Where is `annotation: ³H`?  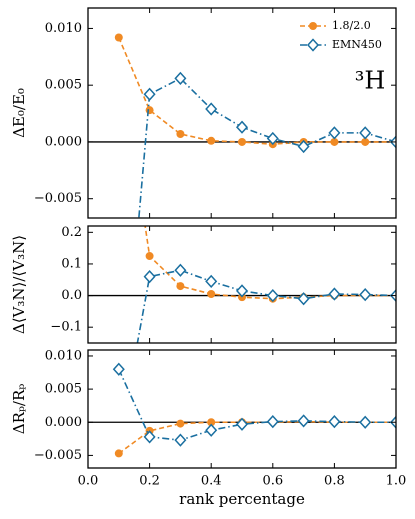 annotation: ³H is located at coordinates (370, 81).